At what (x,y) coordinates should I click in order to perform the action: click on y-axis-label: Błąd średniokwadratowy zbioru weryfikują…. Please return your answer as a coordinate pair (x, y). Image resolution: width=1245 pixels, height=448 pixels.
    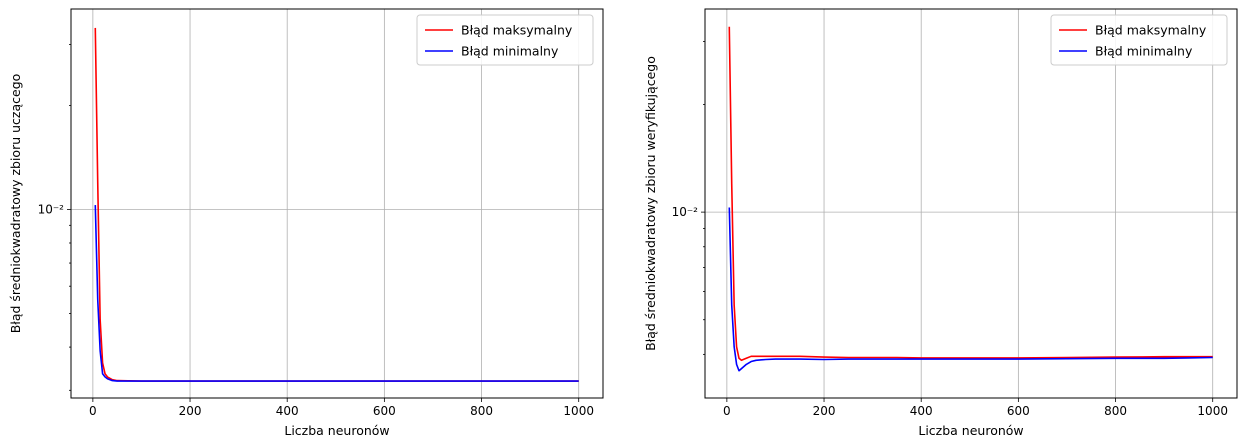
    Looking at the image, I should click on (650, 203).